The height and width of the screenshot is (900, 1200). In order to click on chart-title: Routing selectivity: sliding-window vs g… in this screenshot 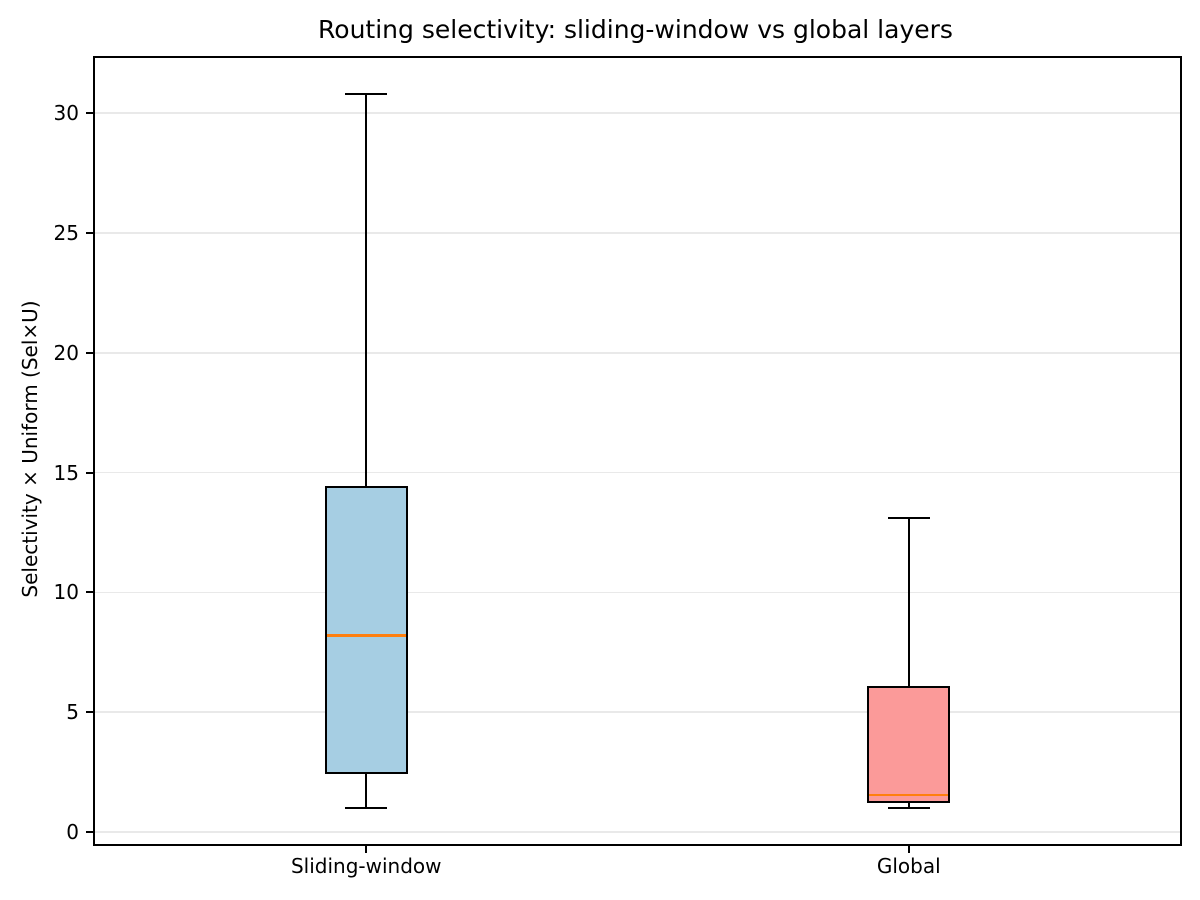, I will do `click(635, 29)`.